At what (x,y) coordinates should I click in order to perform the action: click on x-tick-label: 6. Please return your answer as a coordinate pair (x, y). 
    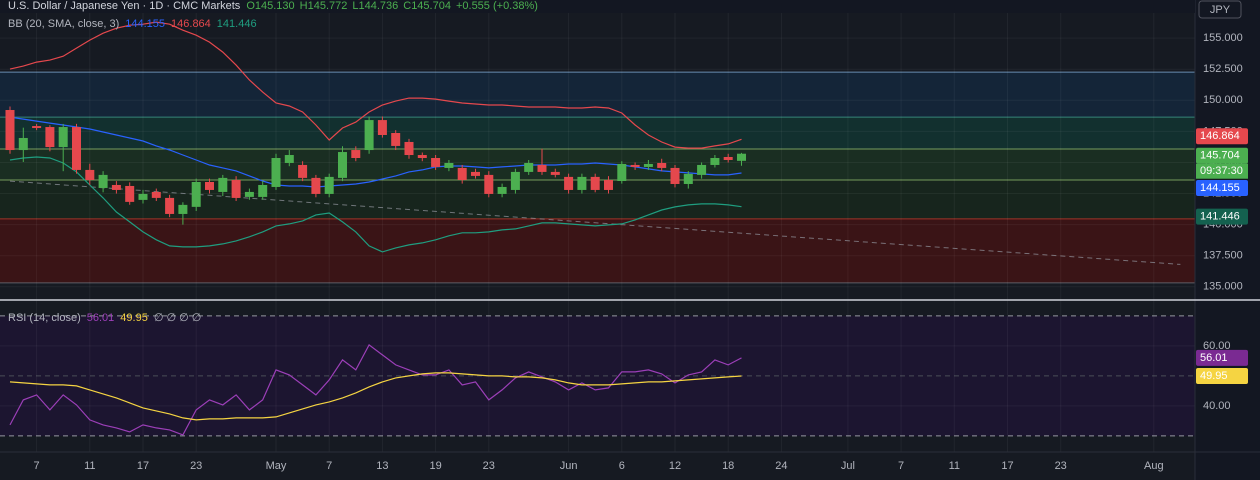
    Looking at the image, I should click on (622, 466).